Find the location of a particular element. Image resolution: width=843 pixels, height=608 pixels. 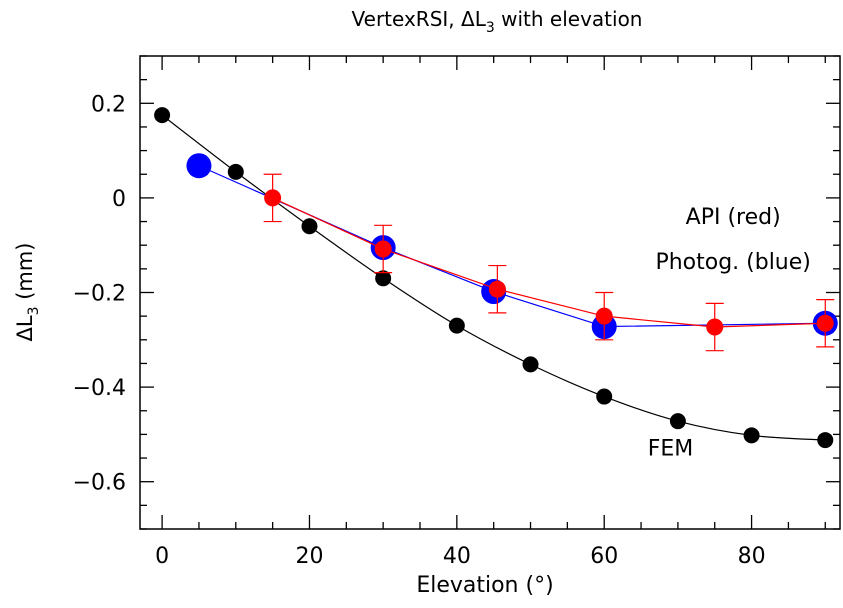

y-axis-label: ΔL3 (mm) is located at coordinates (27, 292).